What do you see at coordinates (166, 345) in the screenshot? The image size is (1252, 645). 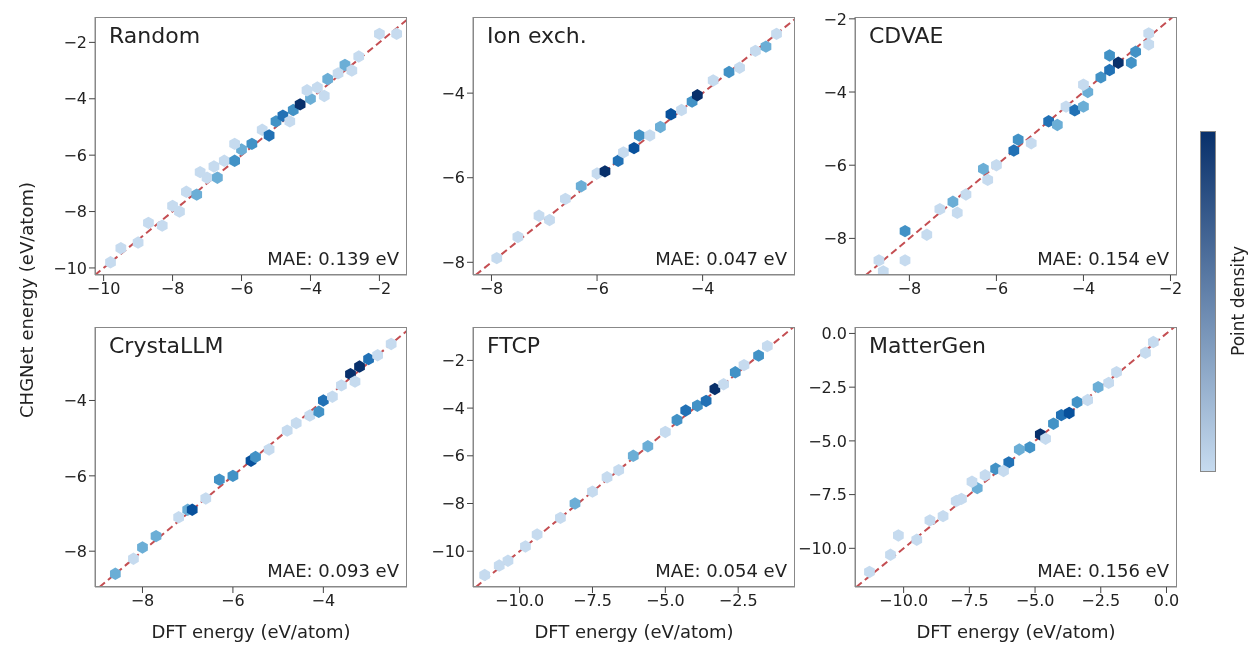 I see `chart-title: CrystaLLM` at bounding box center [166, 345].